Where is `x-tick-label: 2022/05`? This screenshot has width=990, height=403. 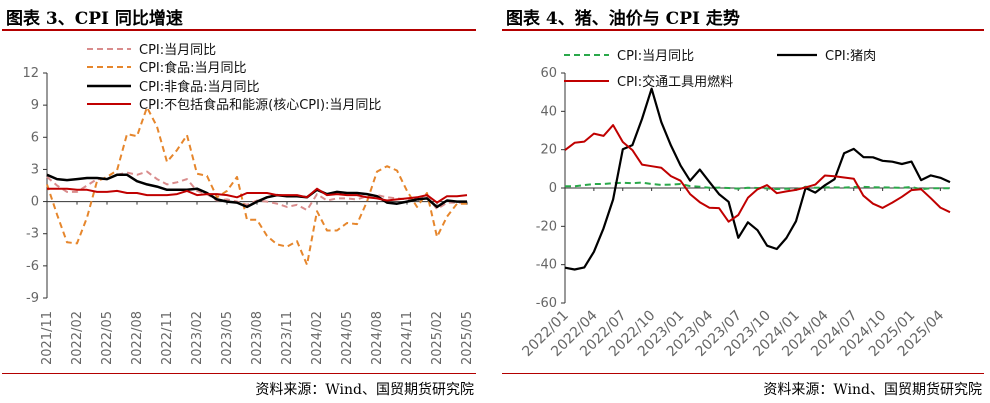 x-tick-label: 2022/05 is located at coordinates (107, 338).